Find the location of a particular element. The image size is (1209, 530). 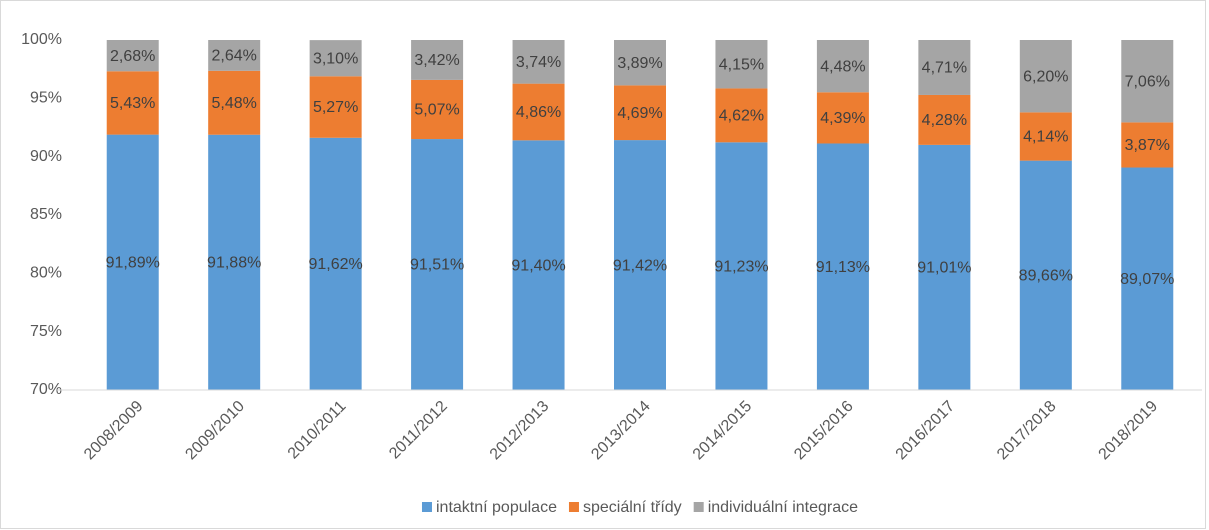

data-label: 91,62% is located at coordinates (336, 264).